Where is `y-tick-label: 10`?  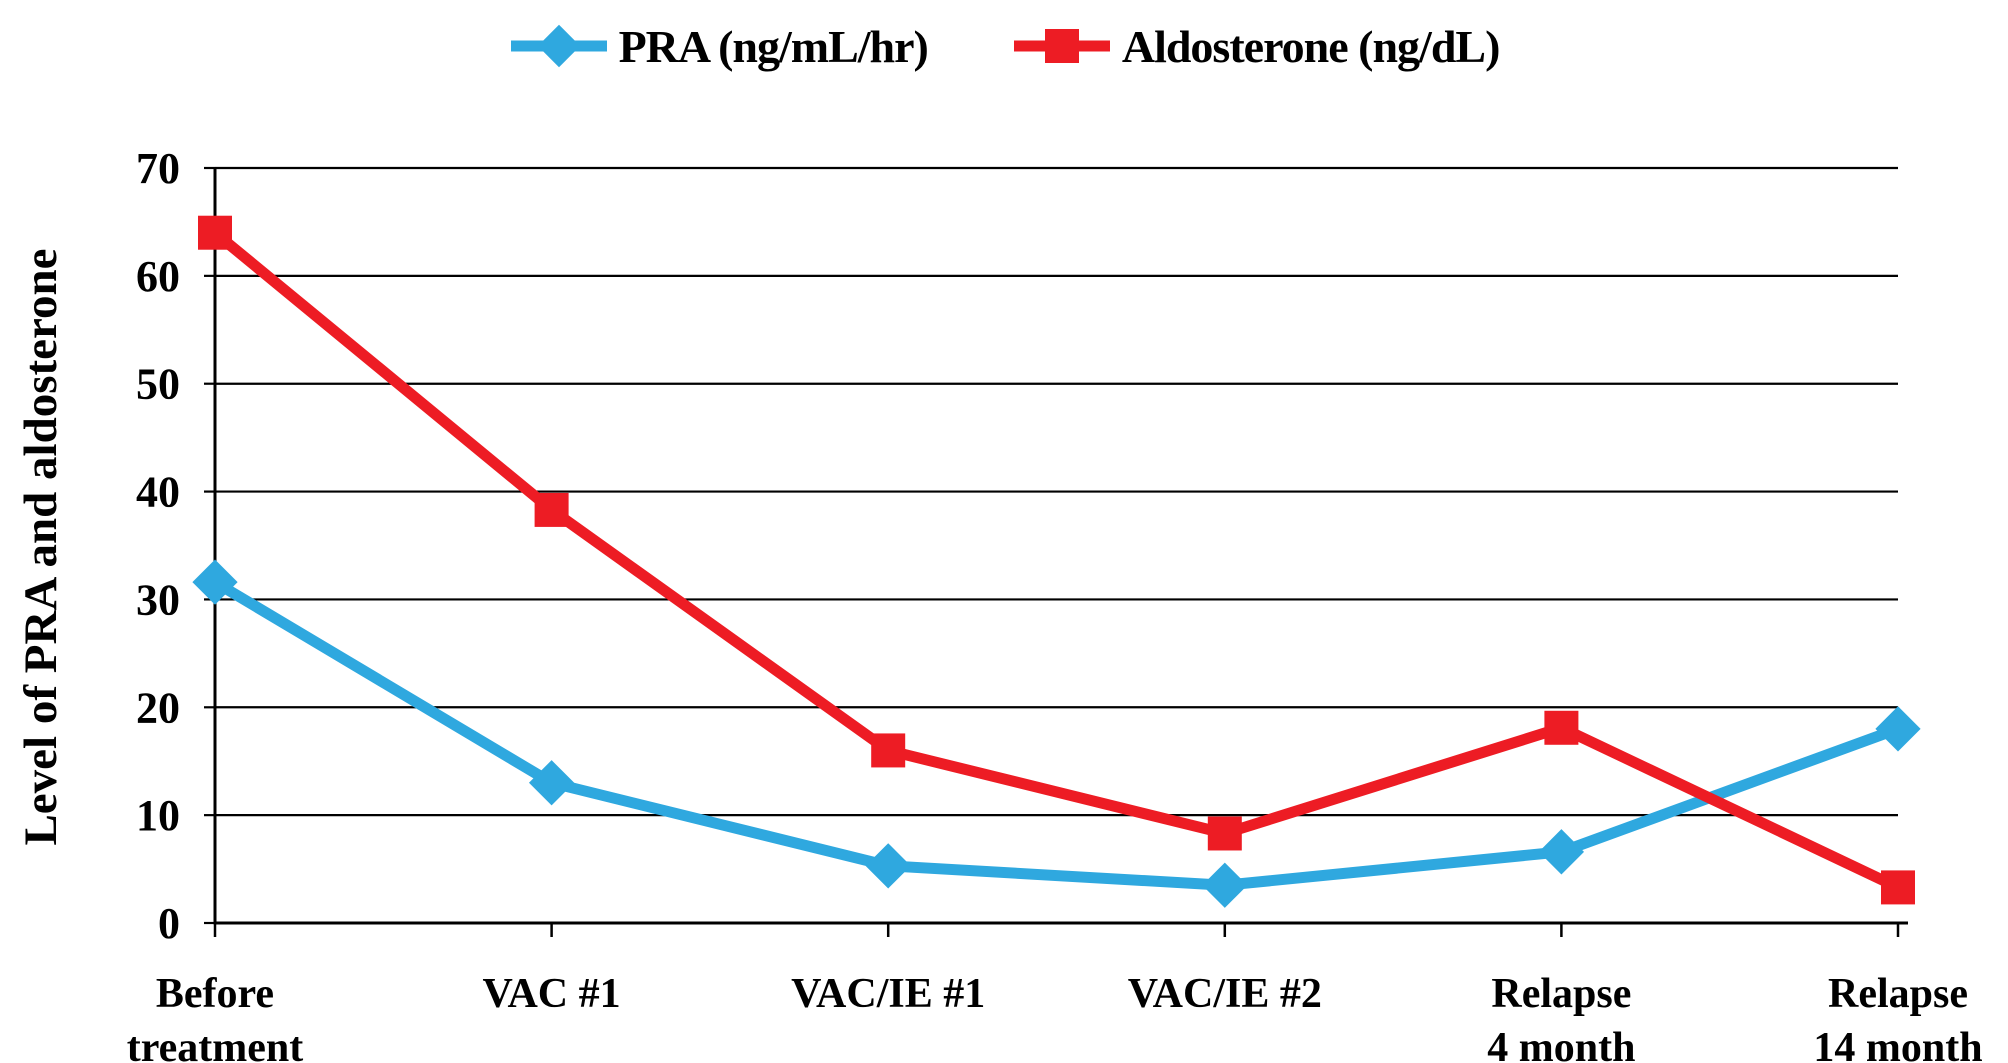 y-tick-label: 10 is located at coordinates (158, 815).